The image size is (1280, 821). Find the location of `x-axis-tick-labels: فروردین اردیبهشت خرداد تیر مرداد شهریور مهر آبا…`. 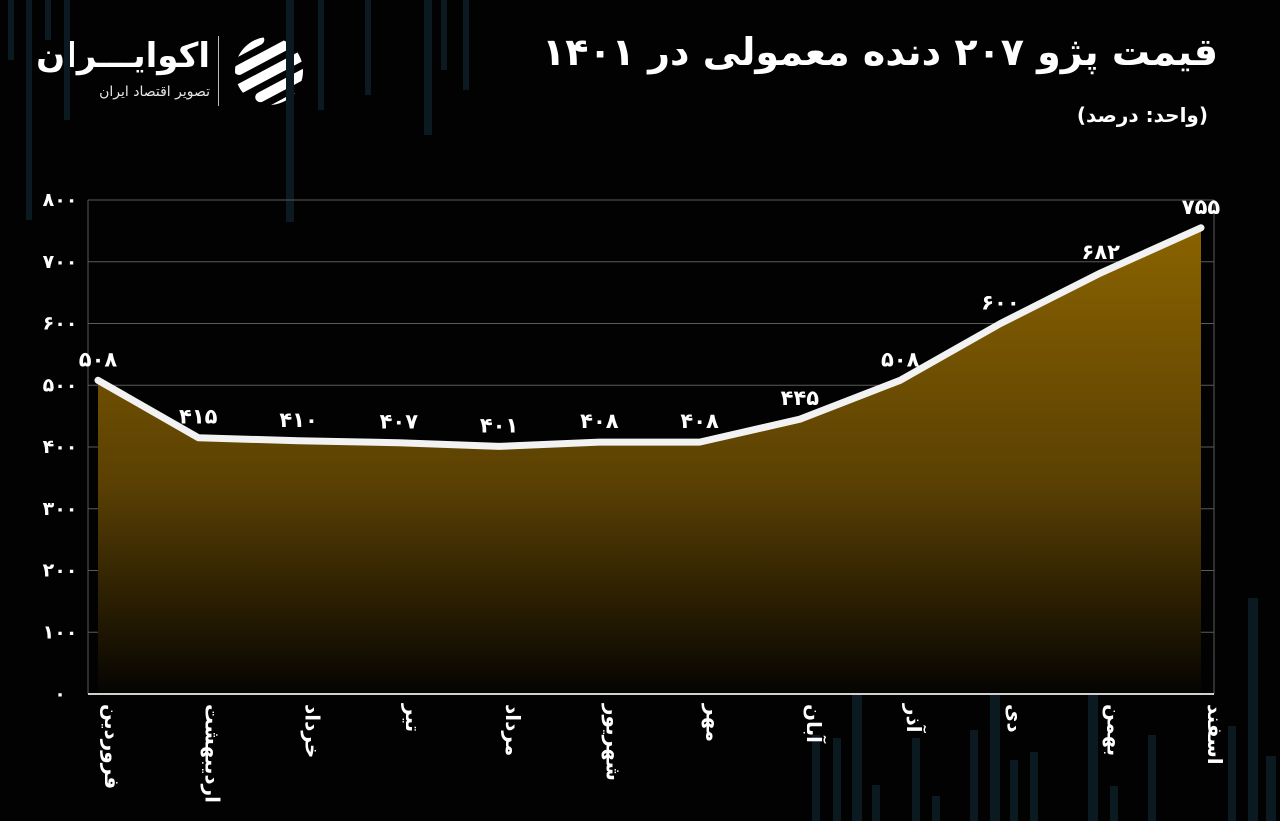

x-axis-tick-labels: فروردین اردیبهشت خرداد تیر مرداد شهریور مهر آبا… is located at coordinates (663, 753).